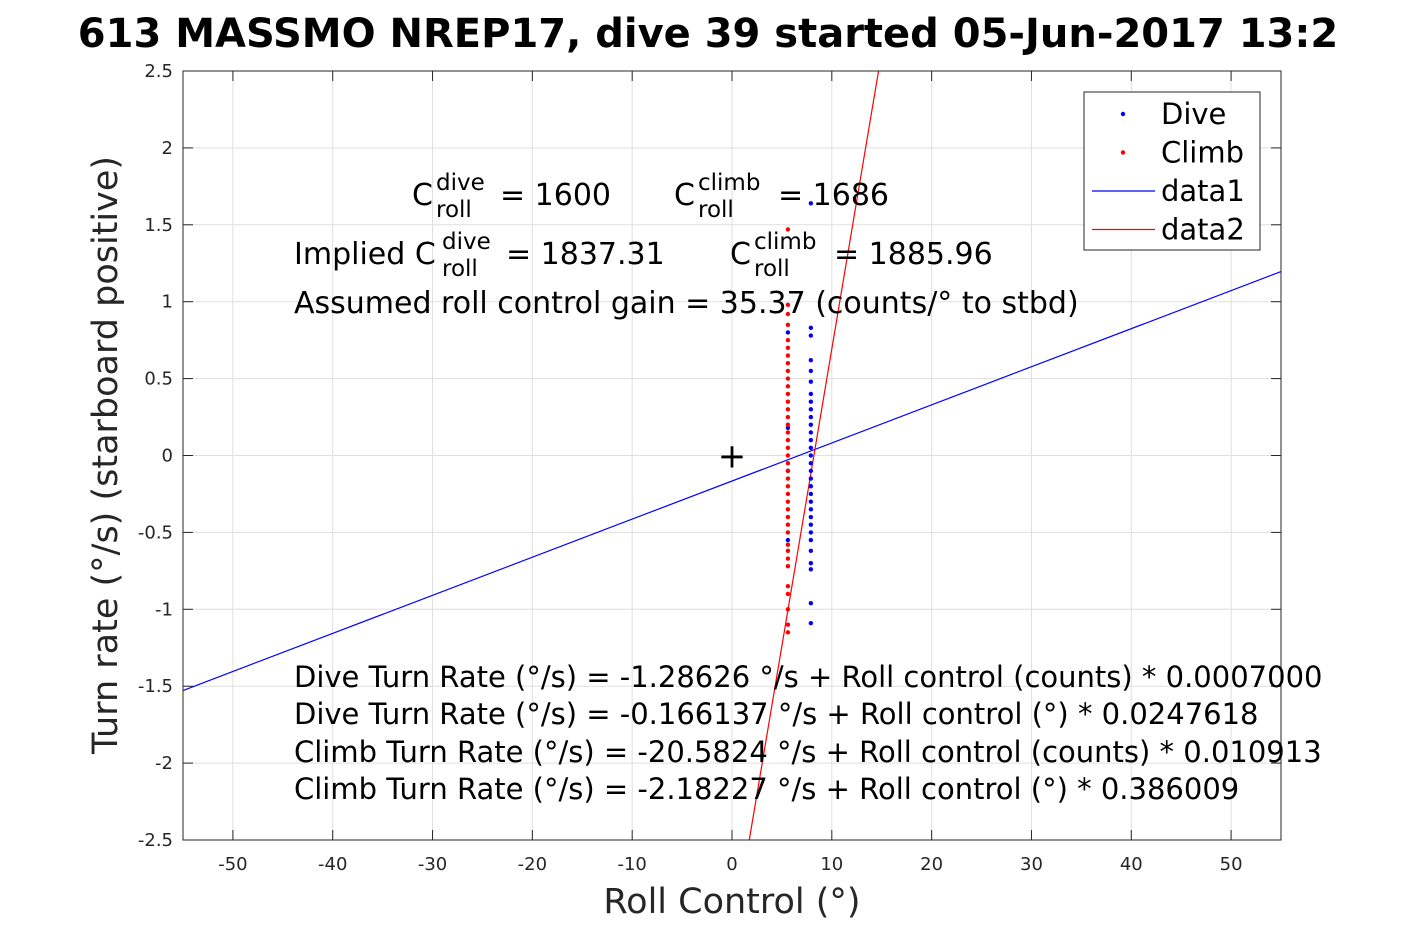 Image resolution: width=1417 pixels, height=945 pixels. I want to click on x-tick-label: 0, so click(731, 864).